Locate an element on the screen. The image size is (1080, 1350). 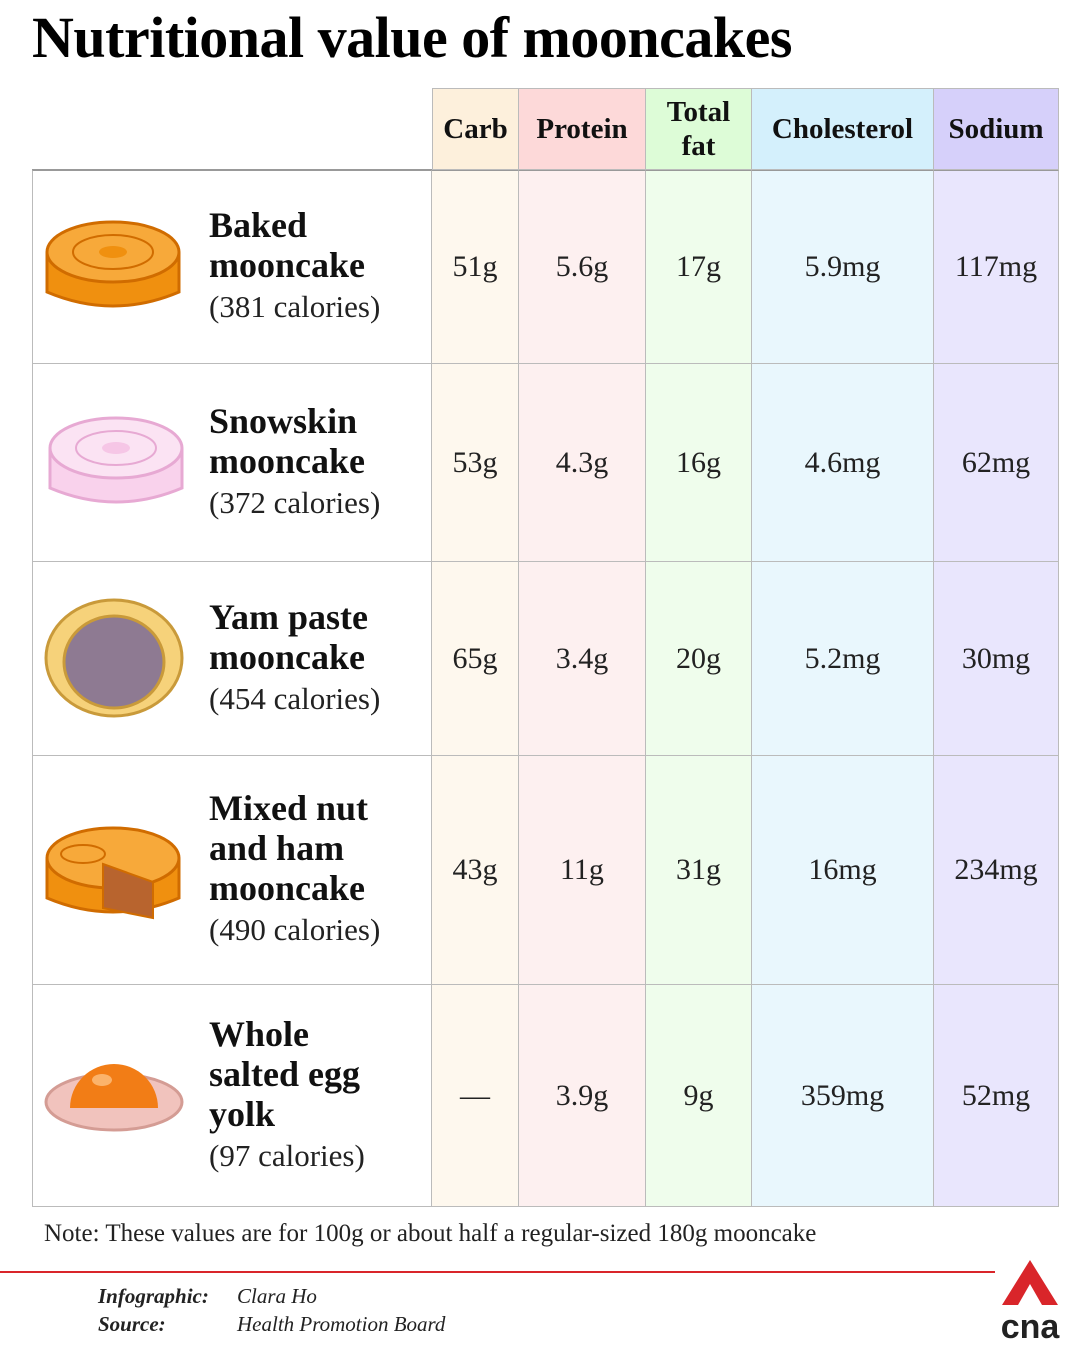
credit-value: Clara Ho is located at coordinates (277, 1296).